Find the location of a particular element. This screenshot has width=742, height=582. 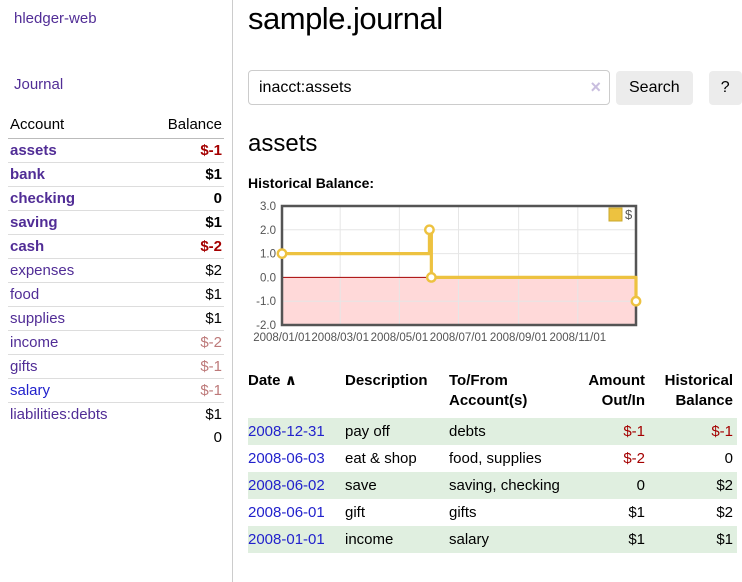

account-link: bank is located at coordinates (28, 174).